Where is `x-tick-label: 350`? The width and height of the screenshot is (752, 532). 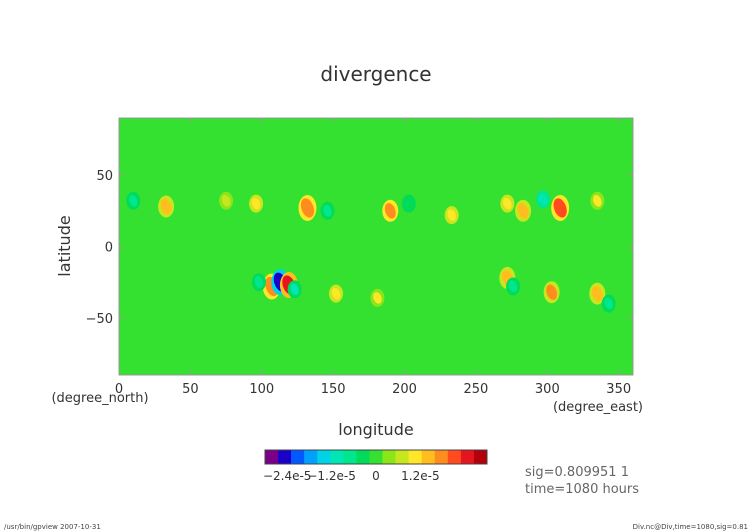
x-tick-label: 350 is located at coordinates (618, 389).